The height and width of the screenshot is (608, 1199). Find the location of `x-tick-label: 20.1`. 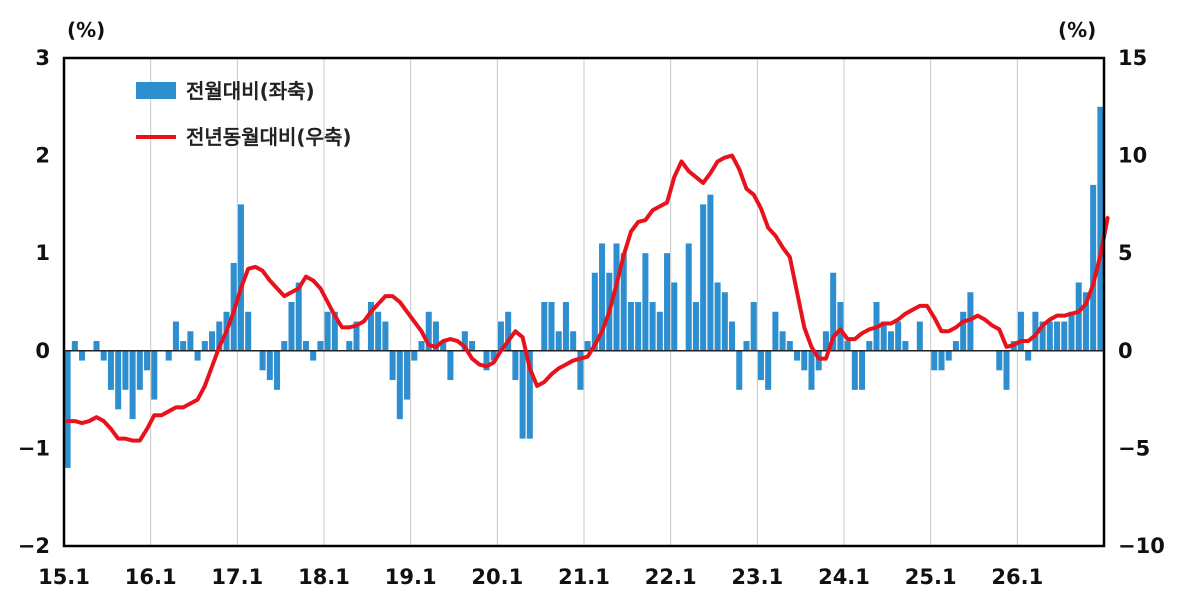

x-tick-label: 20.1 is located at coordinates (497, 577).